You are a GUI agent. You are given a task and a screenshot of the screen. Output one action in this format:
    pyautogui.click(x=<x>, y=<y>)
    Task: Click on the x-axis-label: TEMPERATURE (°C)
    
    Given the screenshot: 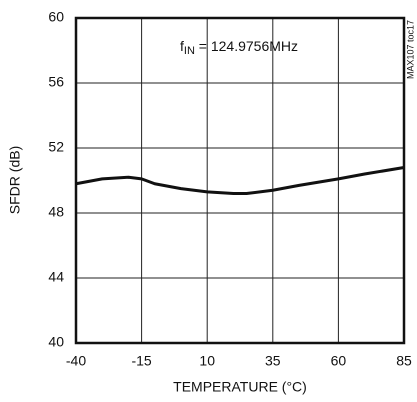 What is the action you would take?
    pyautogui.click(x=240, y=387)
    